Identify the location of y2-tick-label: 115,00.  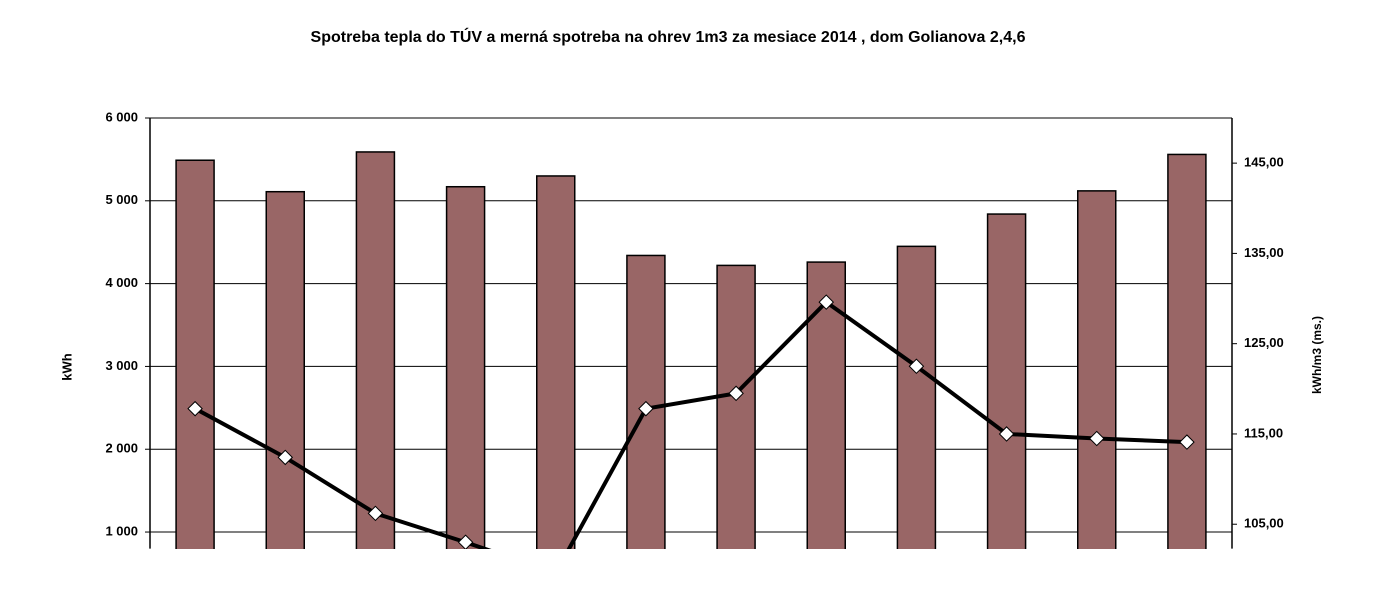
(1263, 432).